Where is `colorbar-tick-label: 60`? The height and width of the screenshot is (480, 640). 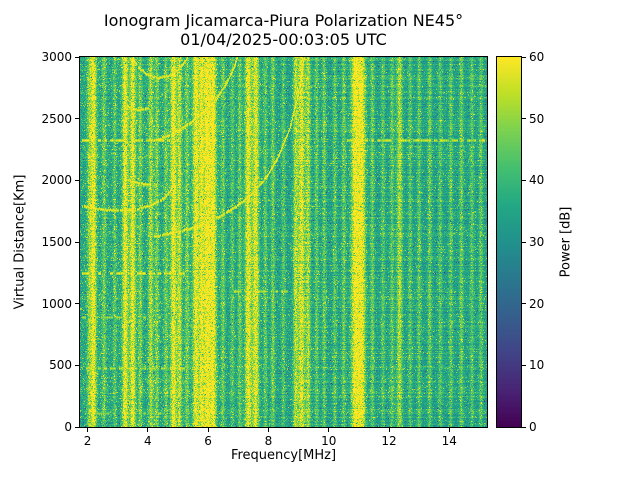 colorbar-tick-label: 60 is located at coordinates (537, 57).